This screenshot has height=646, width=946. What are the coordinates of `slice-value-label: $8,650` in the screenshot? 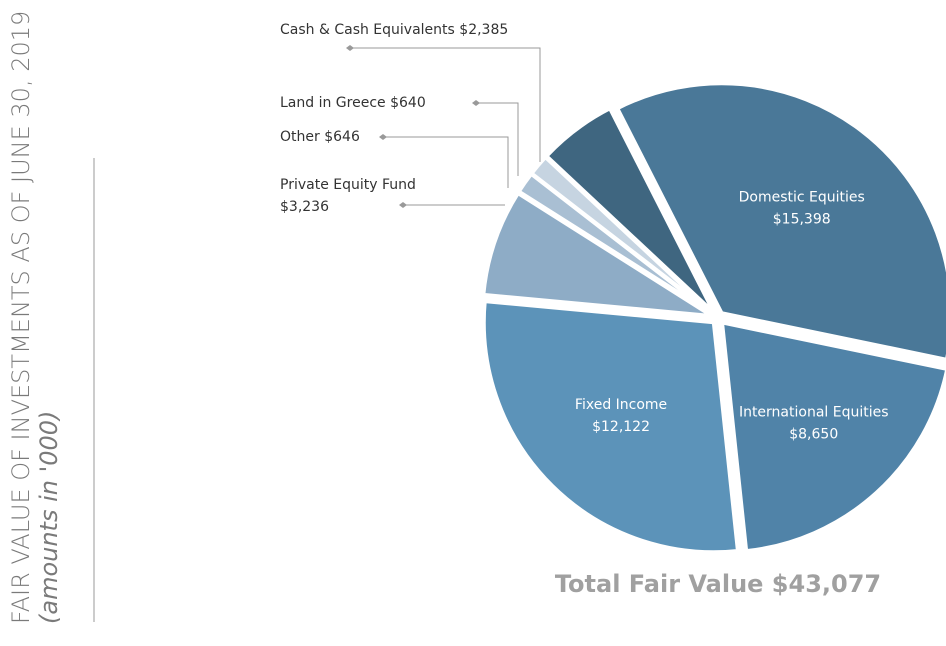 It's located at (813, 435).